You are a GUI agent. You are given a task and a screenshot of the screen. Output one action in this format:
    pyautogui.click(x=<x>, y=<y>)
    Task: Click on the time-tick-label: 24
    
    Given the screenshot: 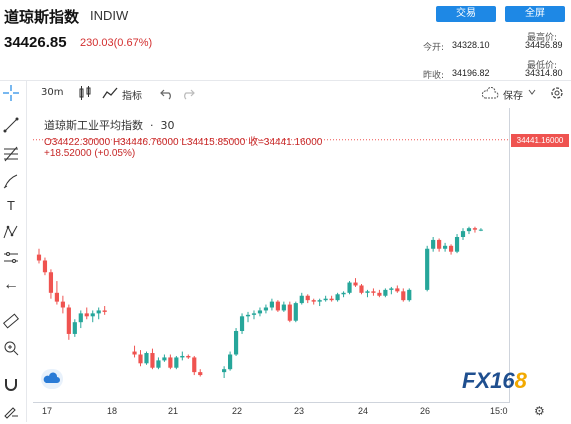 What is the action you would take?
    pyautogui.click(x=363, y=411)
    